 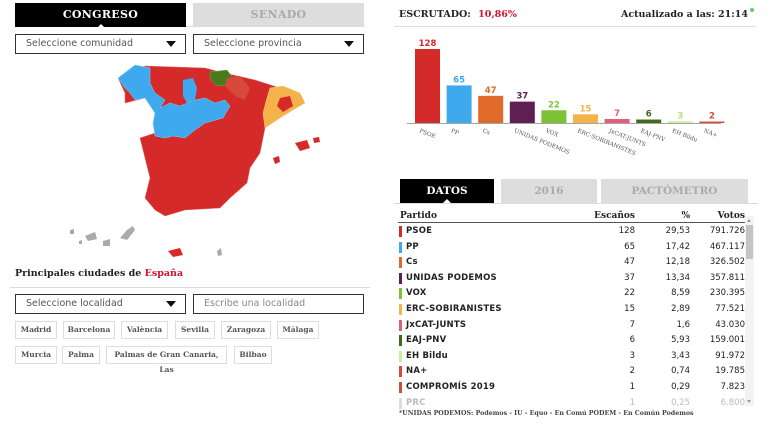 I want to click on map-region-psoe-barcelona, so click(x=285, y=104).